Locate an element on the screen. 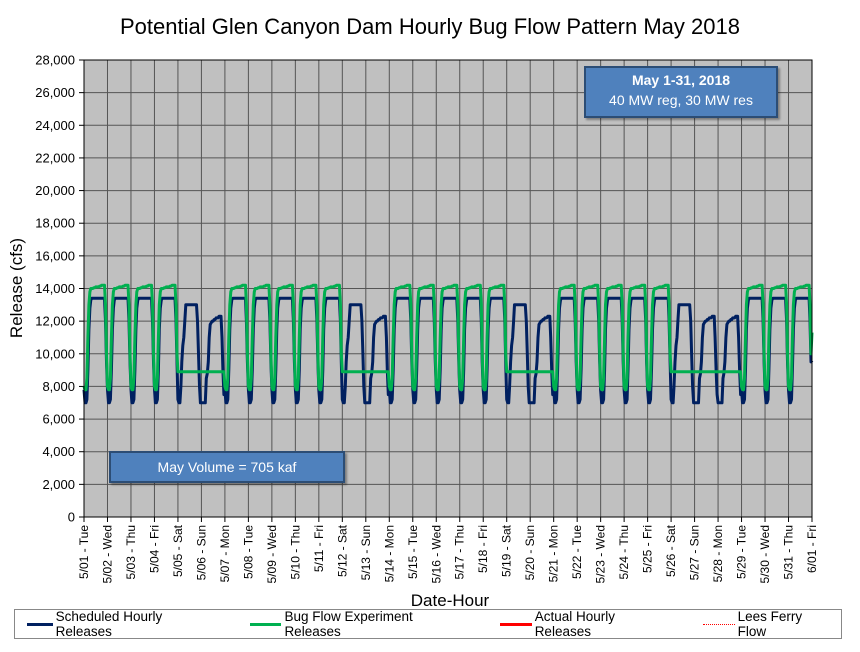 The height and width of the screenshot is (652, 860). y-tick-label: 18,000 is located at coordinates (55, 223).